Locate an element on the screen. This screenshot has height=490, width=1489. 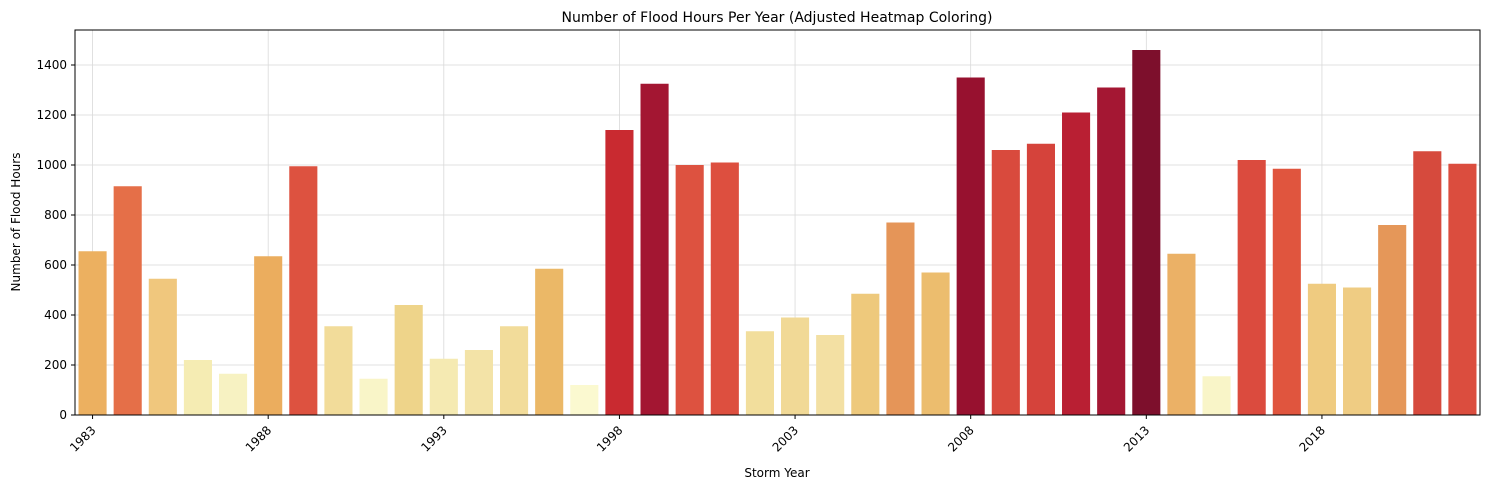
bar-2022 is located at coordinates (1462, 289).